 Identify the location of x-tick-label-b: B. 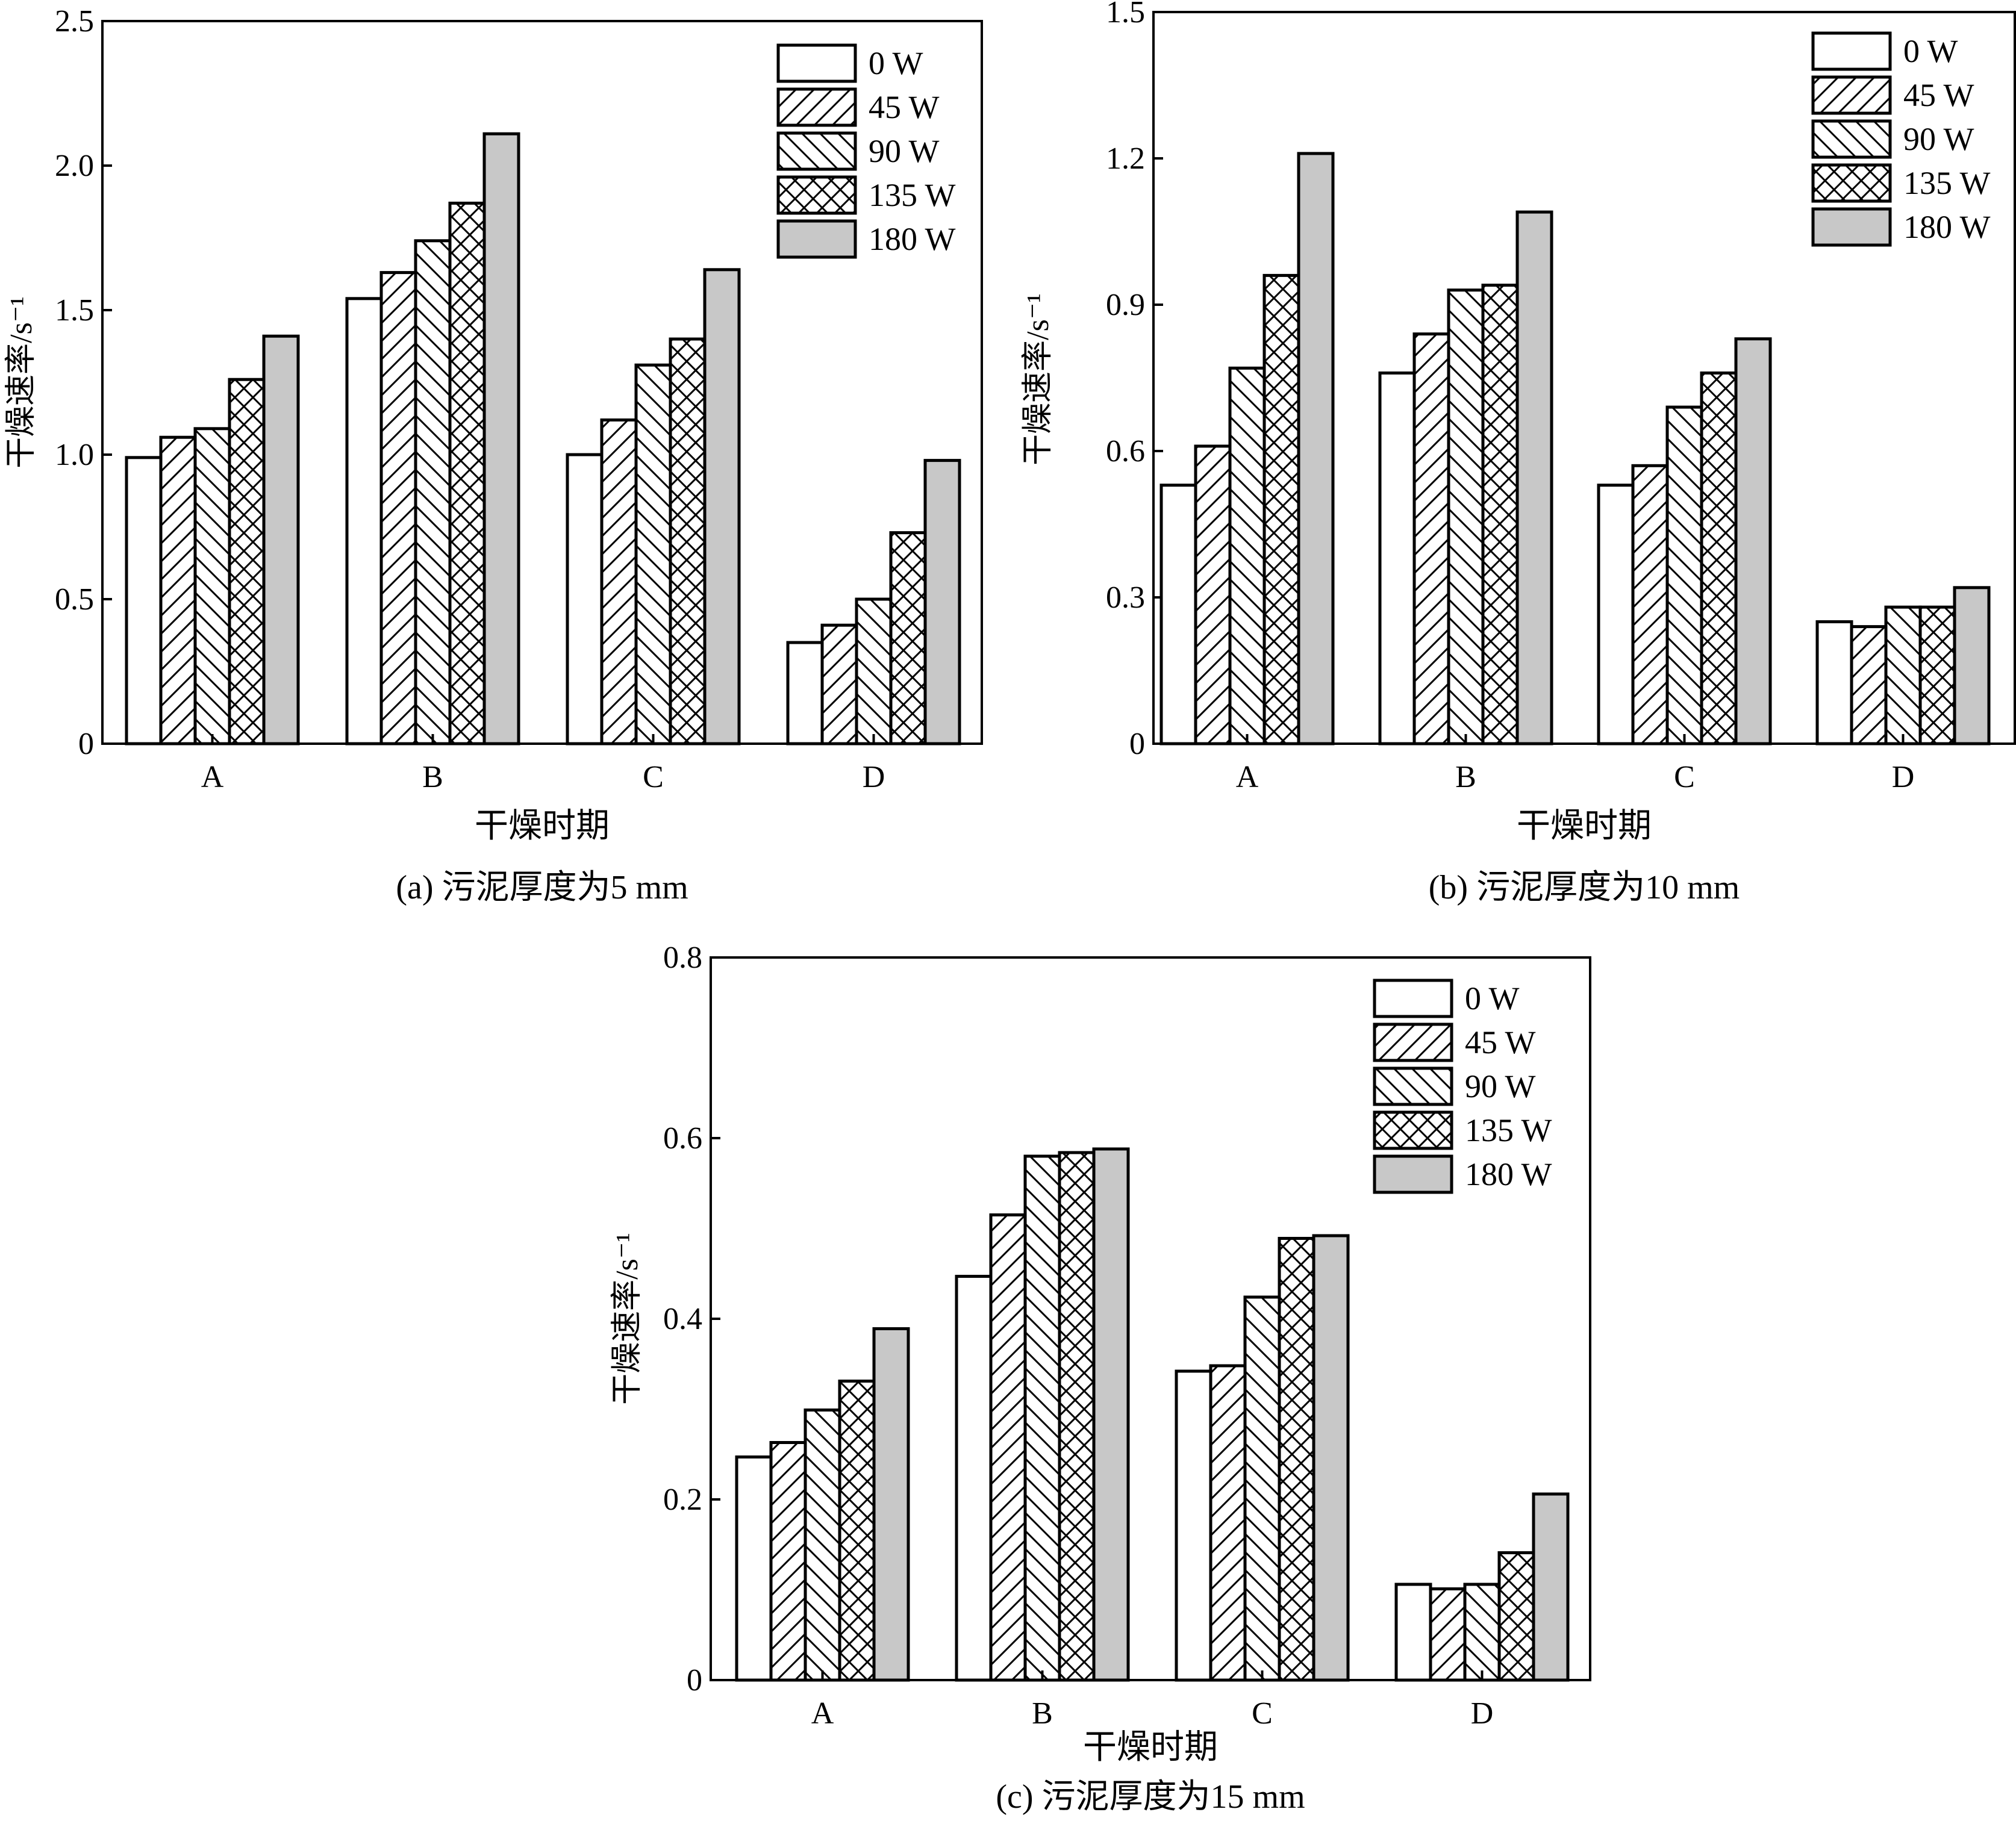
(433, 777).